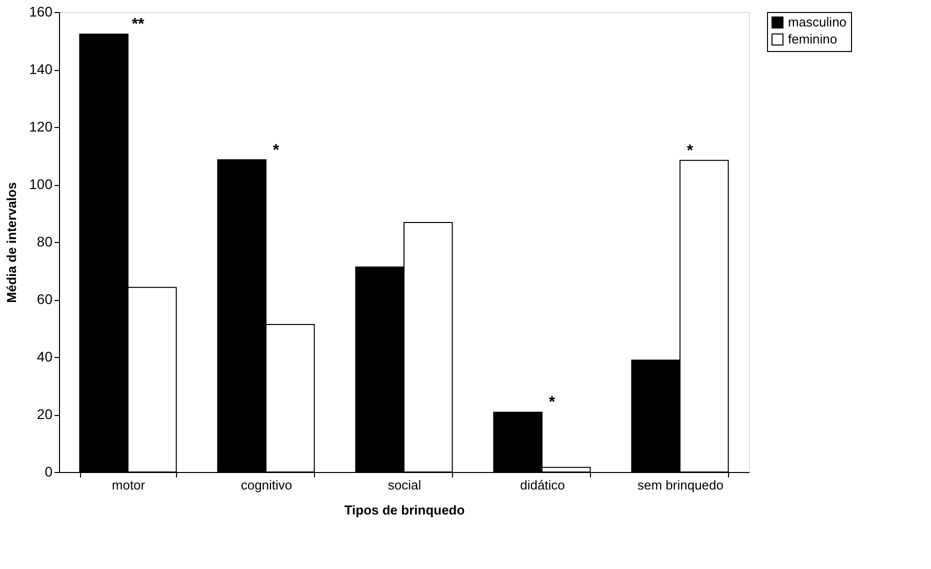 The height and width of the screenshot is (569, 931). Describe the element at coordinates (44, 299) in the screenshot. I see `y-tick-label: 60` at that location.